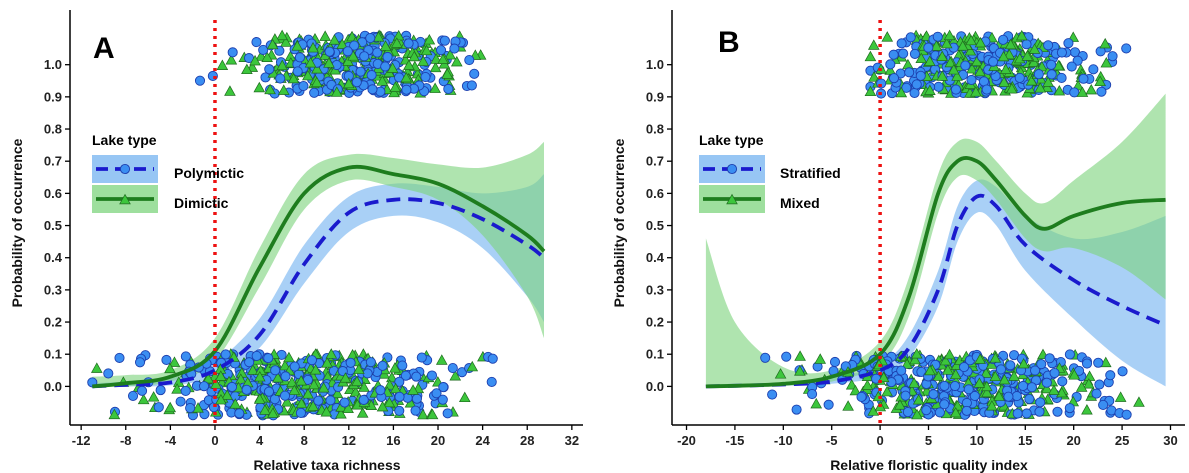 Image resolution: width=1189 pixels, height=473 pixels. What do you see at coordinates (655, 225) in the screenshot?
I see `y-tick-label: 0.5` at bounding box center [655, 225].